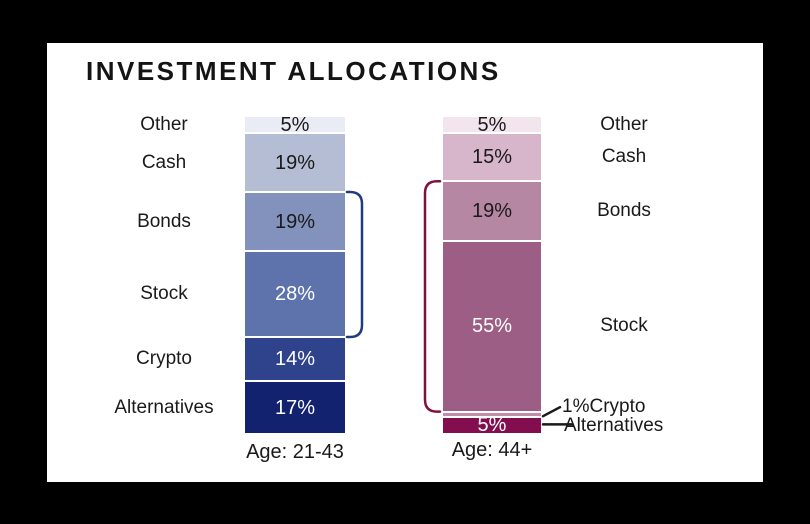 This screenshot has height=524, width=810. I want to click on segment-stock: 55%, so click(492, 326).